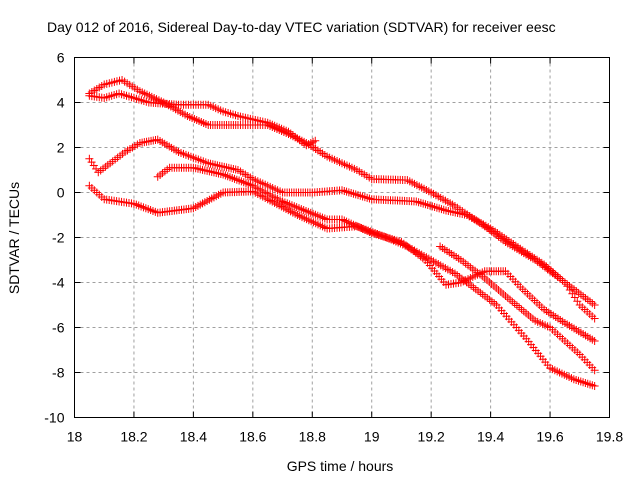 The image size is (640, 480). What do you see at coordinates (54, 418) in the screenshot?
I see `y-tick-label: -10` at bounding box center [54, 418].